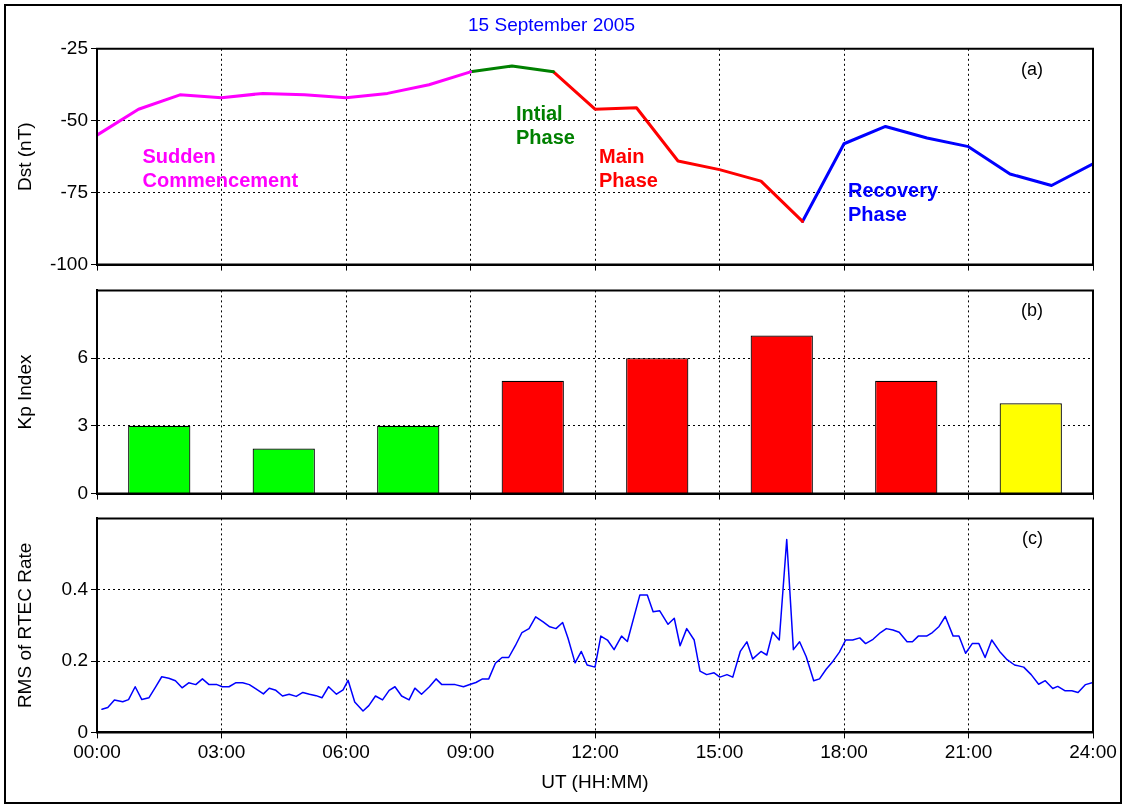 The height and width of the screenshot is (810, 1130). I want to click on annotation: (a), so click(1032, 68).